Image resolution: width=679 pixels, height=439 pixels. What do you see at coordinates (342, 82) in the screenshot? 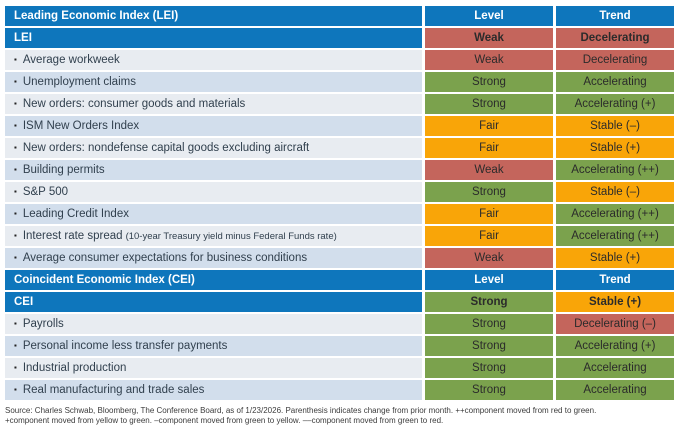
I see `table-row: ▪ Unemployment claims Strong Accelerating` at bounding box center [342, 82].